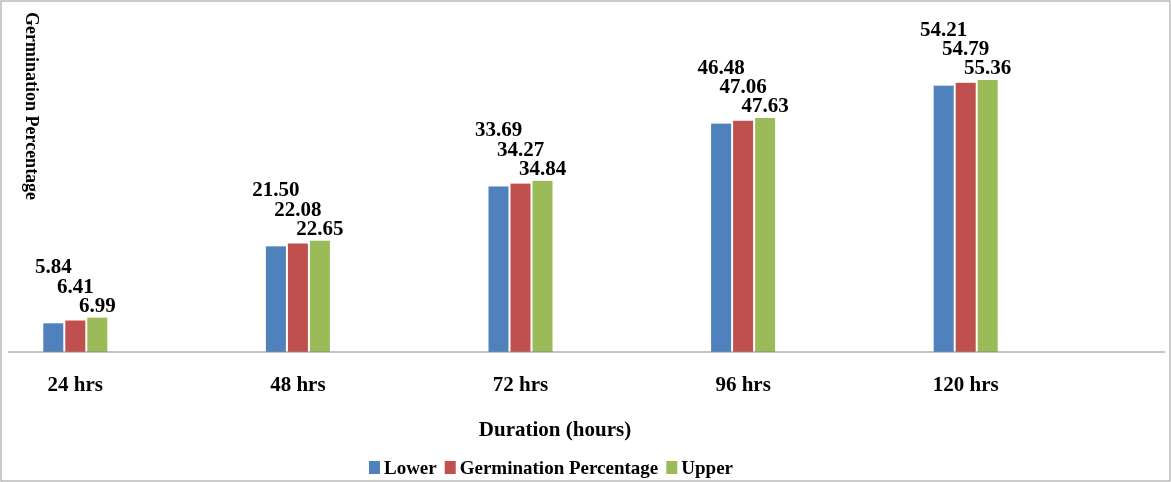 This screenshot has width=1171, height=482. I want to click on y-axis-title: Germination Percentage, so click(32, 106).